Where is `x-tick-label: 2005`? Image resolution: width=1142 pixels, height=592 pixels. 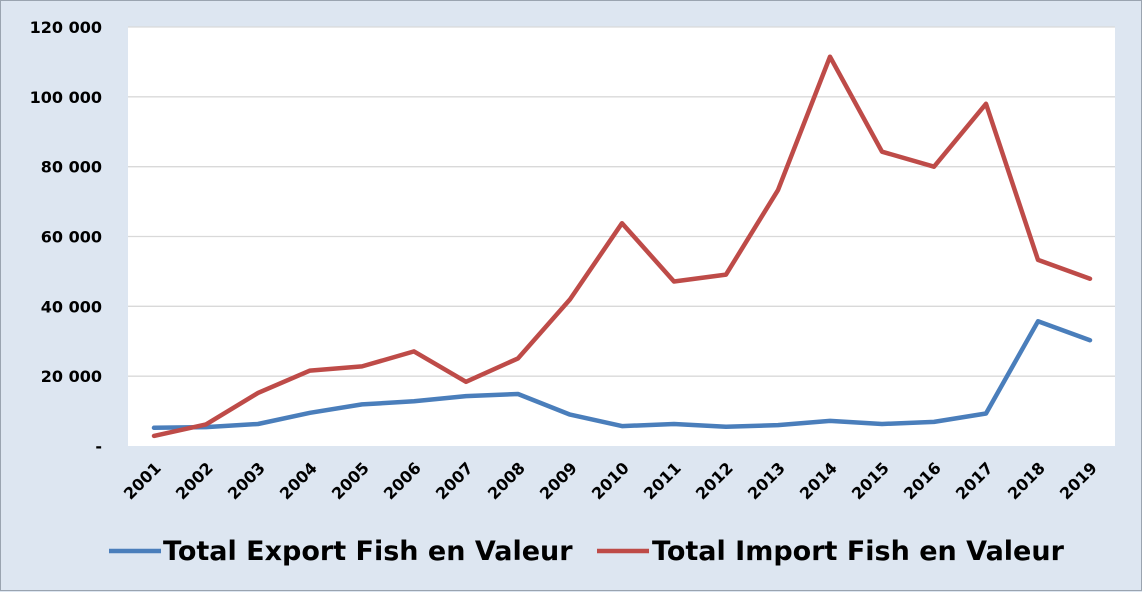 x-tick-label: 2005 is located at coordinates (350, 480).